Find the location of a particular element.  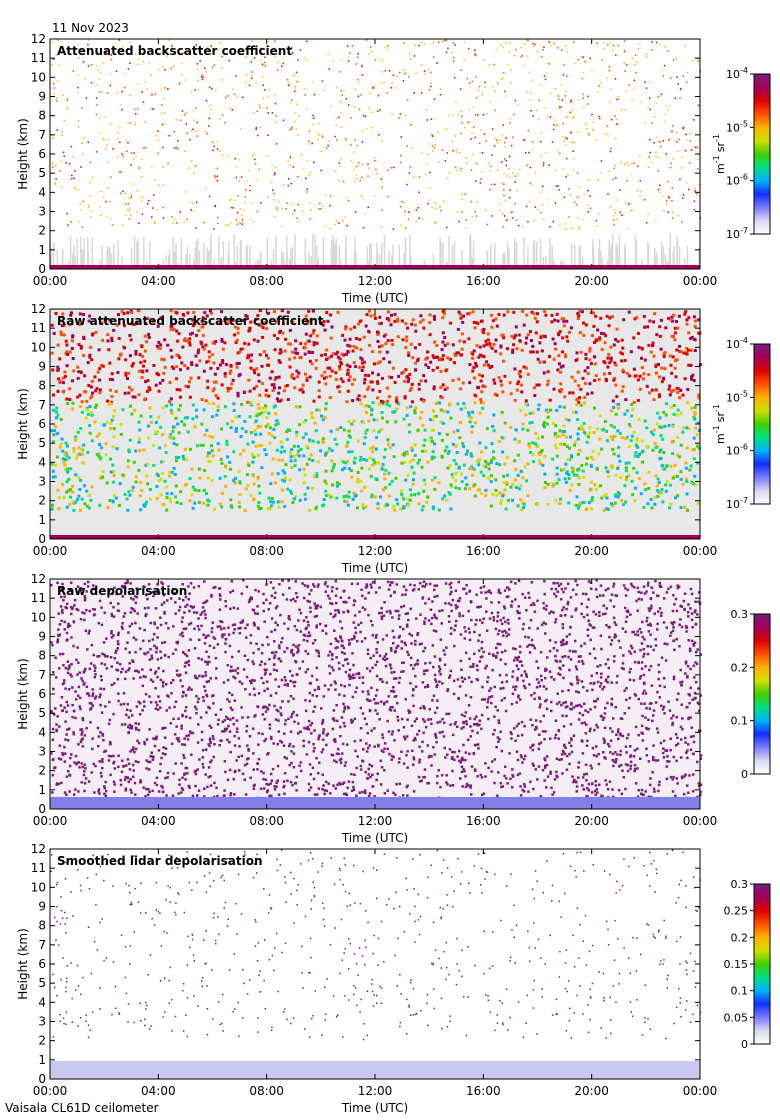

y-tick-label: 5 is located at coordinates (42, 173).